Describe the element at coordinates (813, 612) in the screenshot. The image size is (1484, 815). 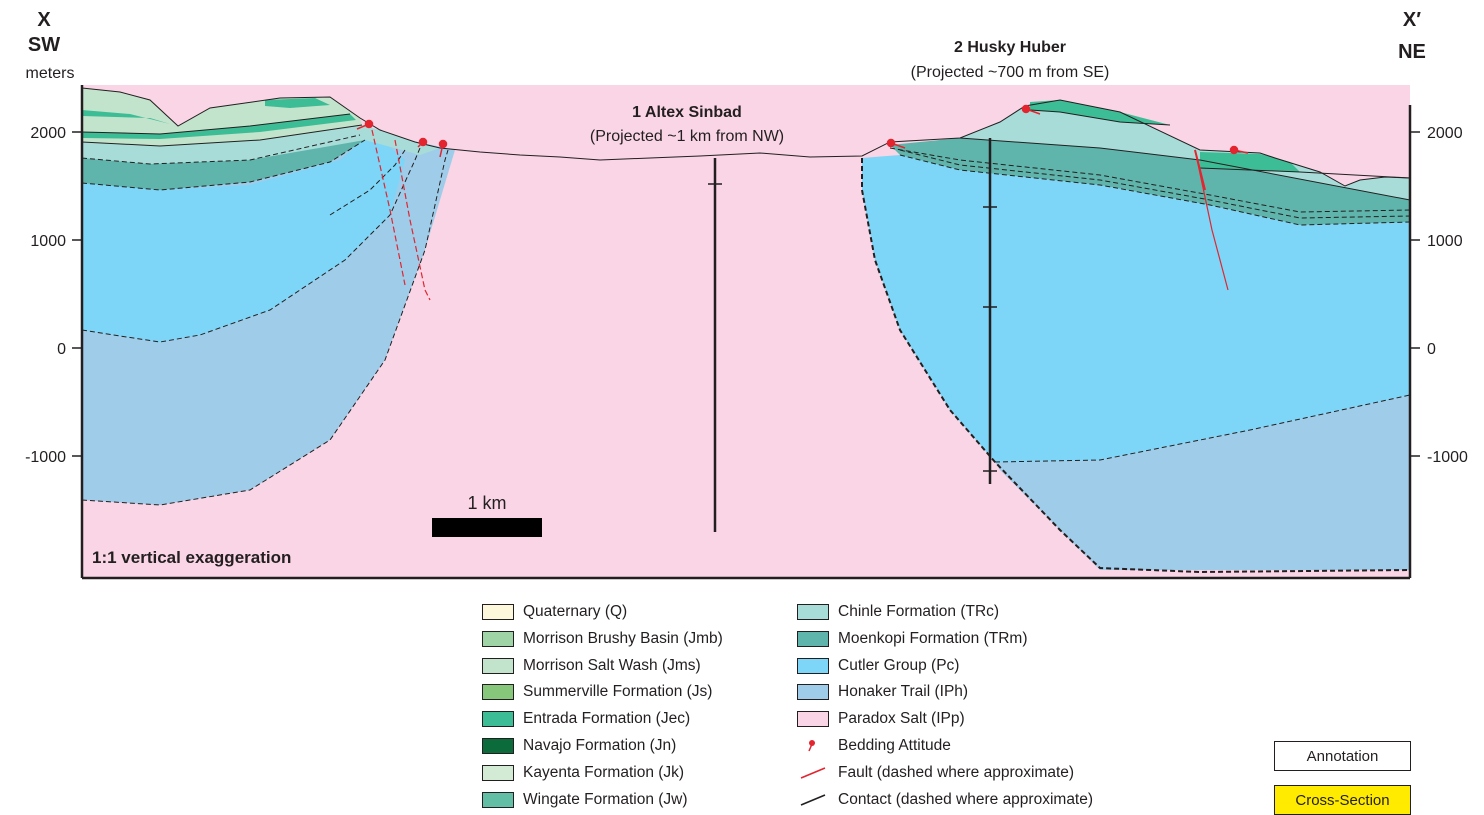
I see `legend-swatch-chinle` at that location.